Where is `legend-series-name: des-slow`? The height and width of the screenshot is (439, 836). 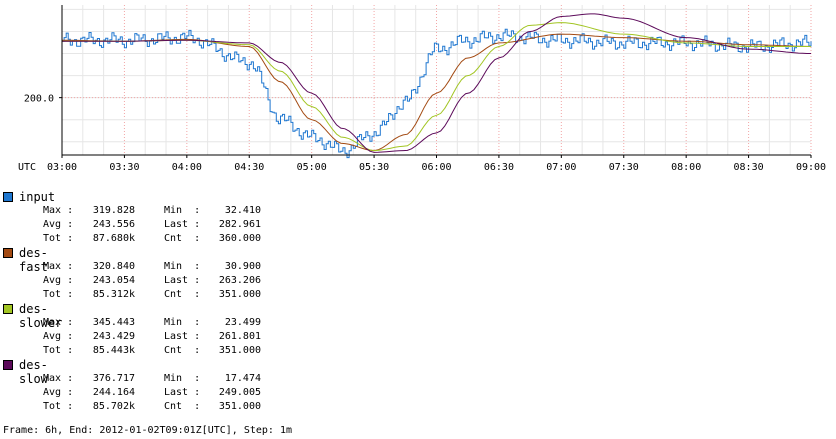 legend-series-name: des-slow is located at coordinates (33, 372).